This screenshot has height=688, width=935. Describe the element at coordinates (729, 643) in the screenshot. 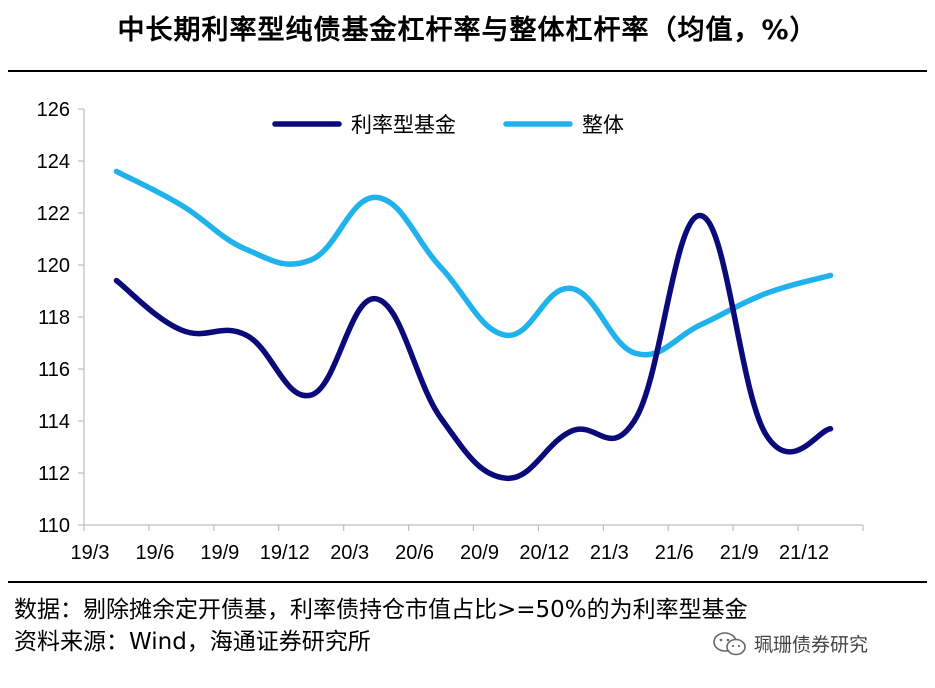

I see `wechat-icon` at that location.